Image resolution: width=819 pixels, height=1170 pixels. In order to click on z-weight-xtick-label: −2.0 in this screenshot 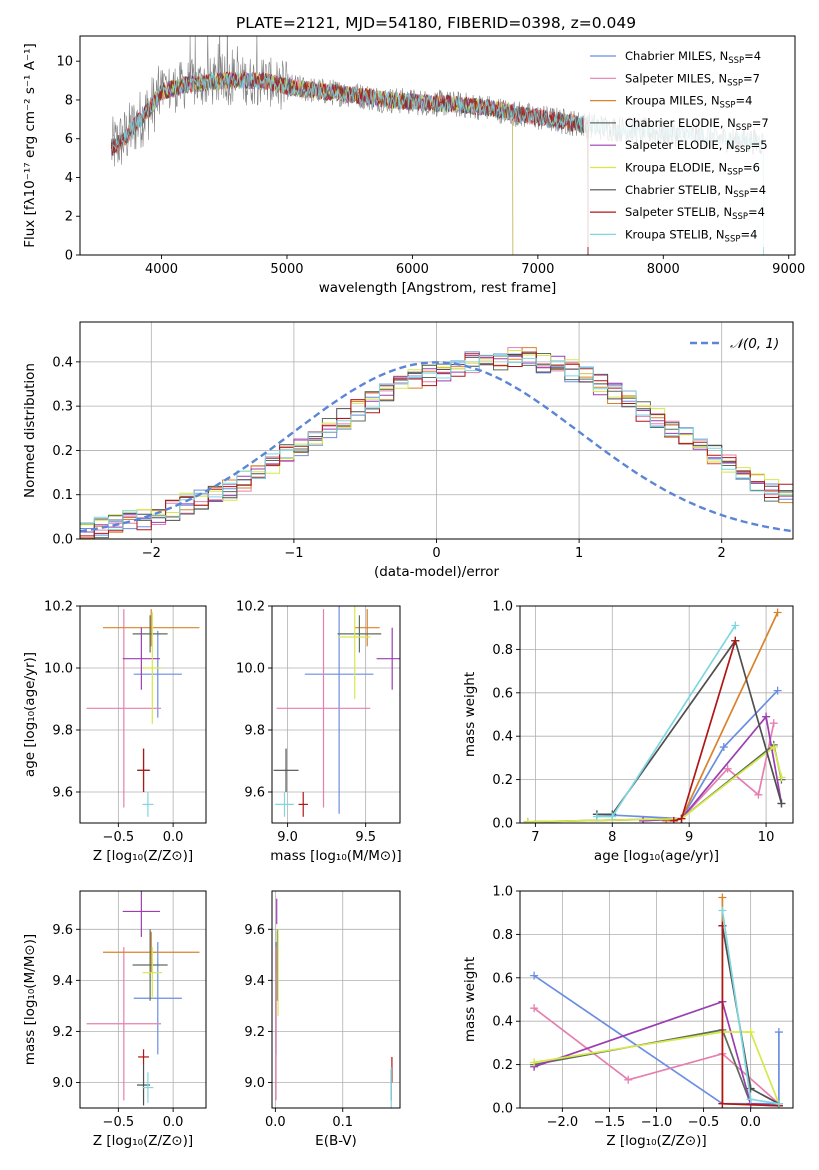, I will do `click(563, 1122)`.